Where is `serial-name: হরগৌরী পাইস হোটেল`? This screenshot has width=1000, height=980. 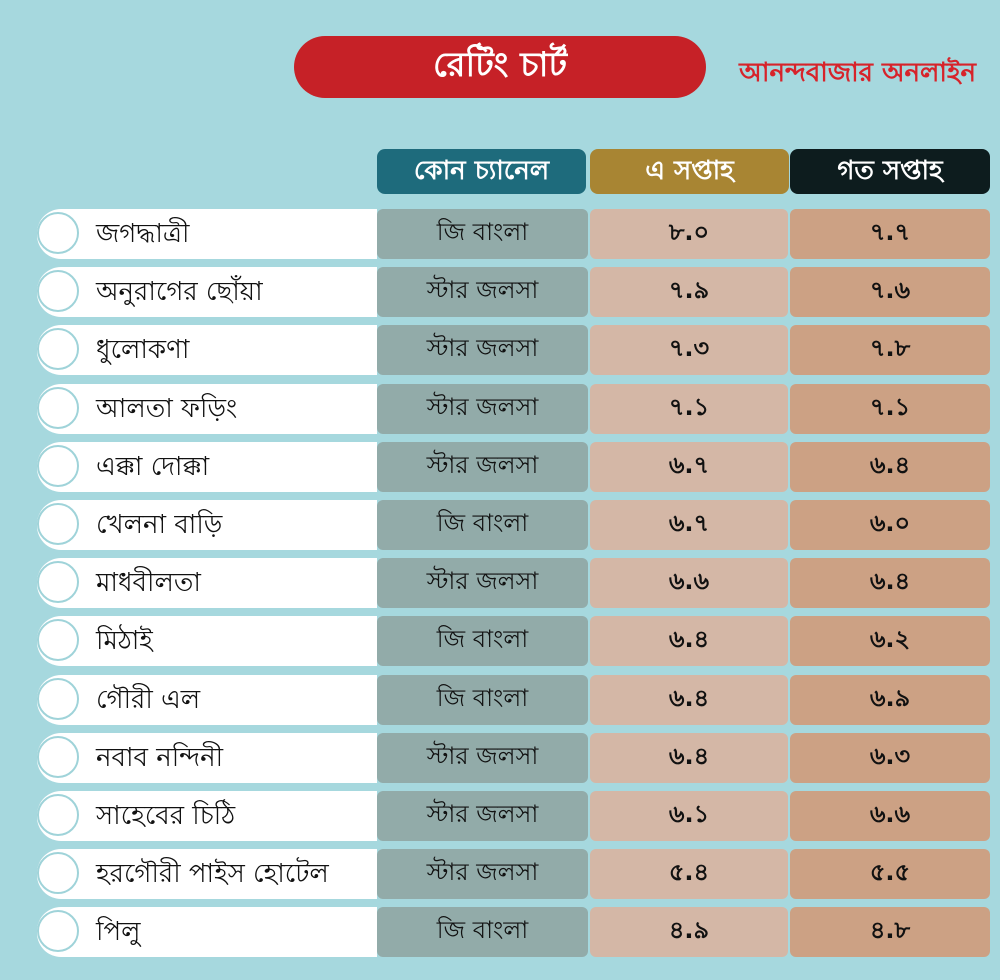
serial-name: হরগৌরী পাইস হোটেল is located at coordinates (212, 874).